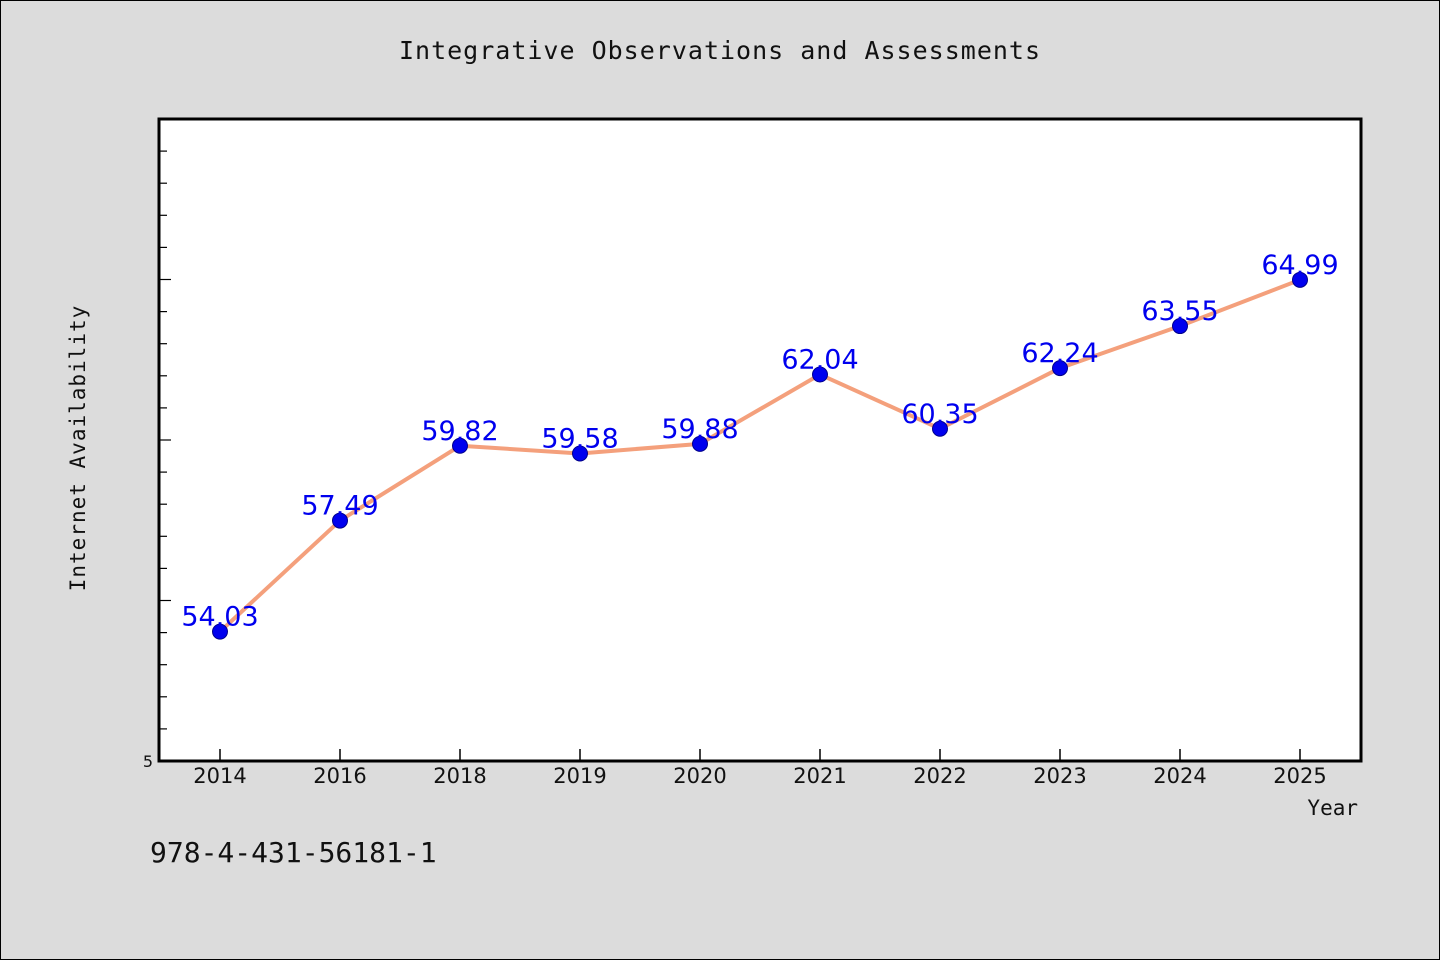  I want to click on x-tick-label: 2019, so click(579, 776).